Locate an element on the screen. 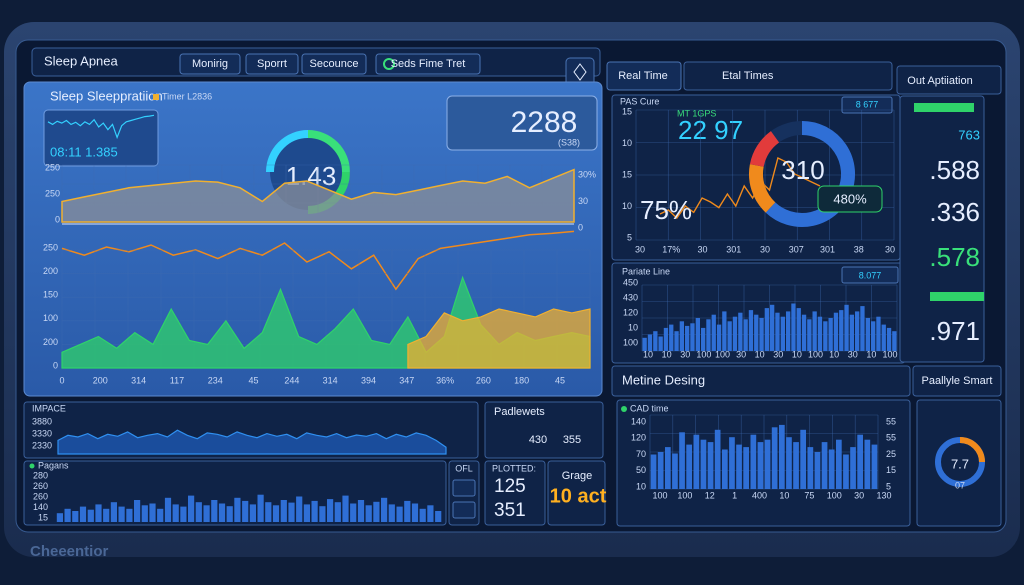 The width and height of the screenshot is (1024, 585). side-label: OFL is located at coordinates (464, 468).